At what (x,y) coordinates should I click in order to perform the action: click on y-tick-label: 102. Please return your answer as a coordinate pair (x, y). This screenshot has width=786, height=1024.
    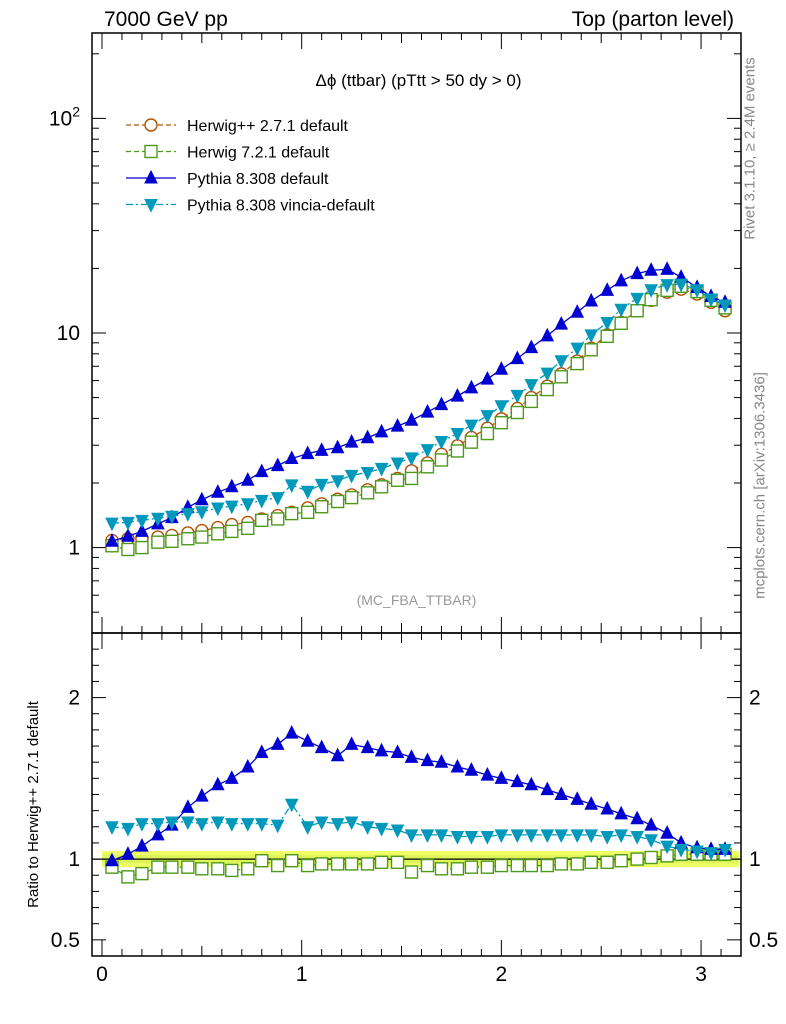
    Looking at the image, I should click on (64, 116).